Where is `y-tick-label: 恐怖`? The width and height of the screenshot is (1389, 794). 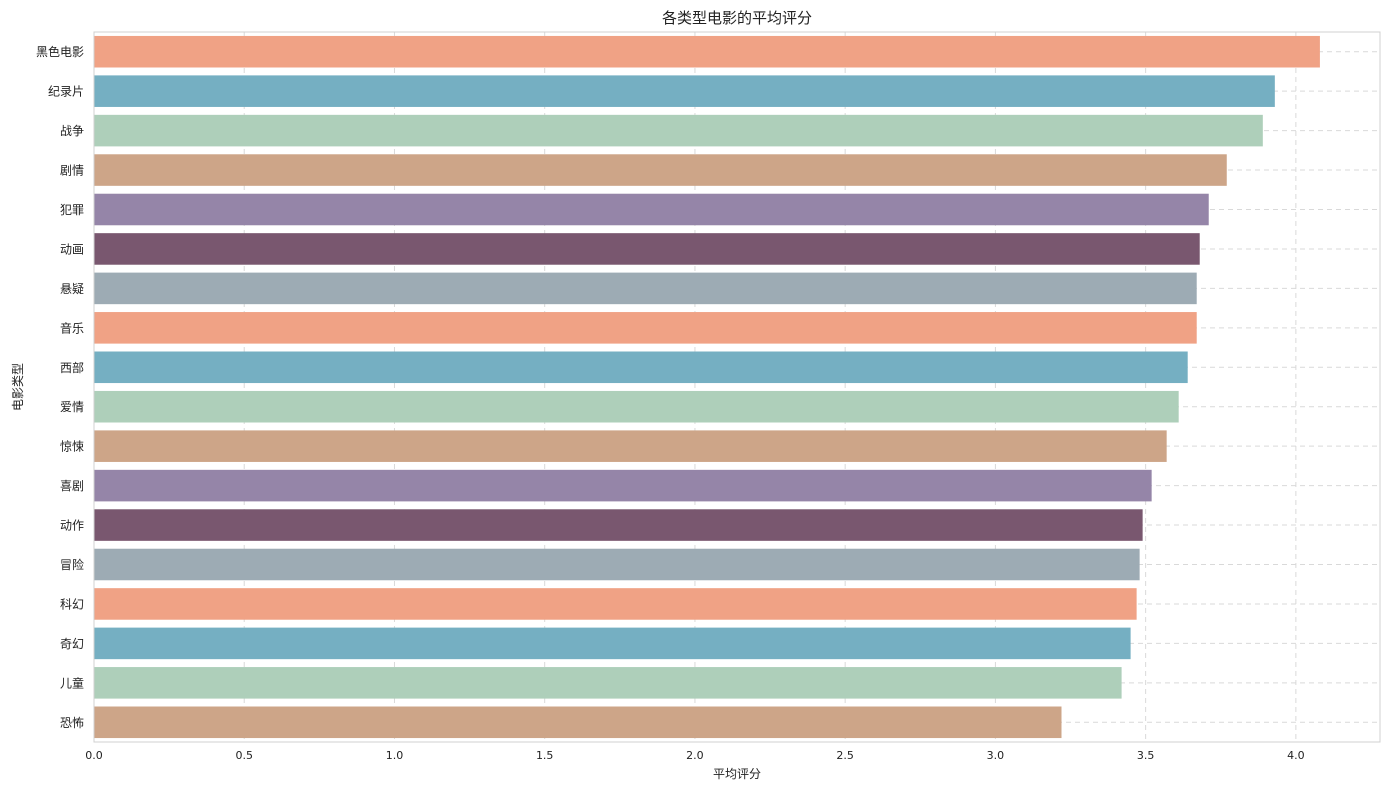
y-tick-label: 恐怖 is located at coordinates (72, 722).